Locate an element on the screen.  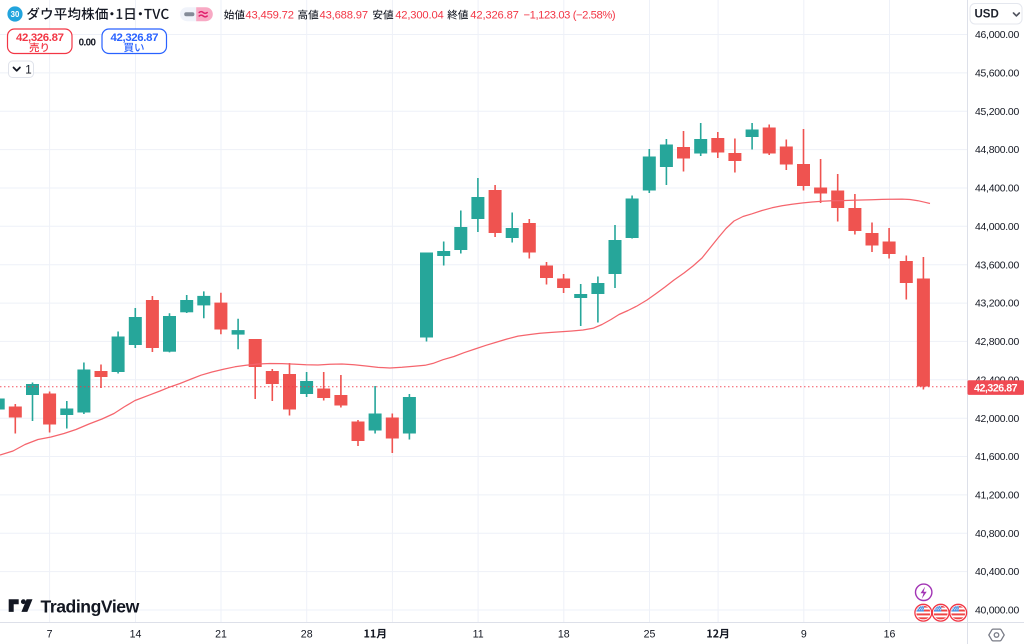
svg-text: 41,600.00 is located at coordinates (997, 457).